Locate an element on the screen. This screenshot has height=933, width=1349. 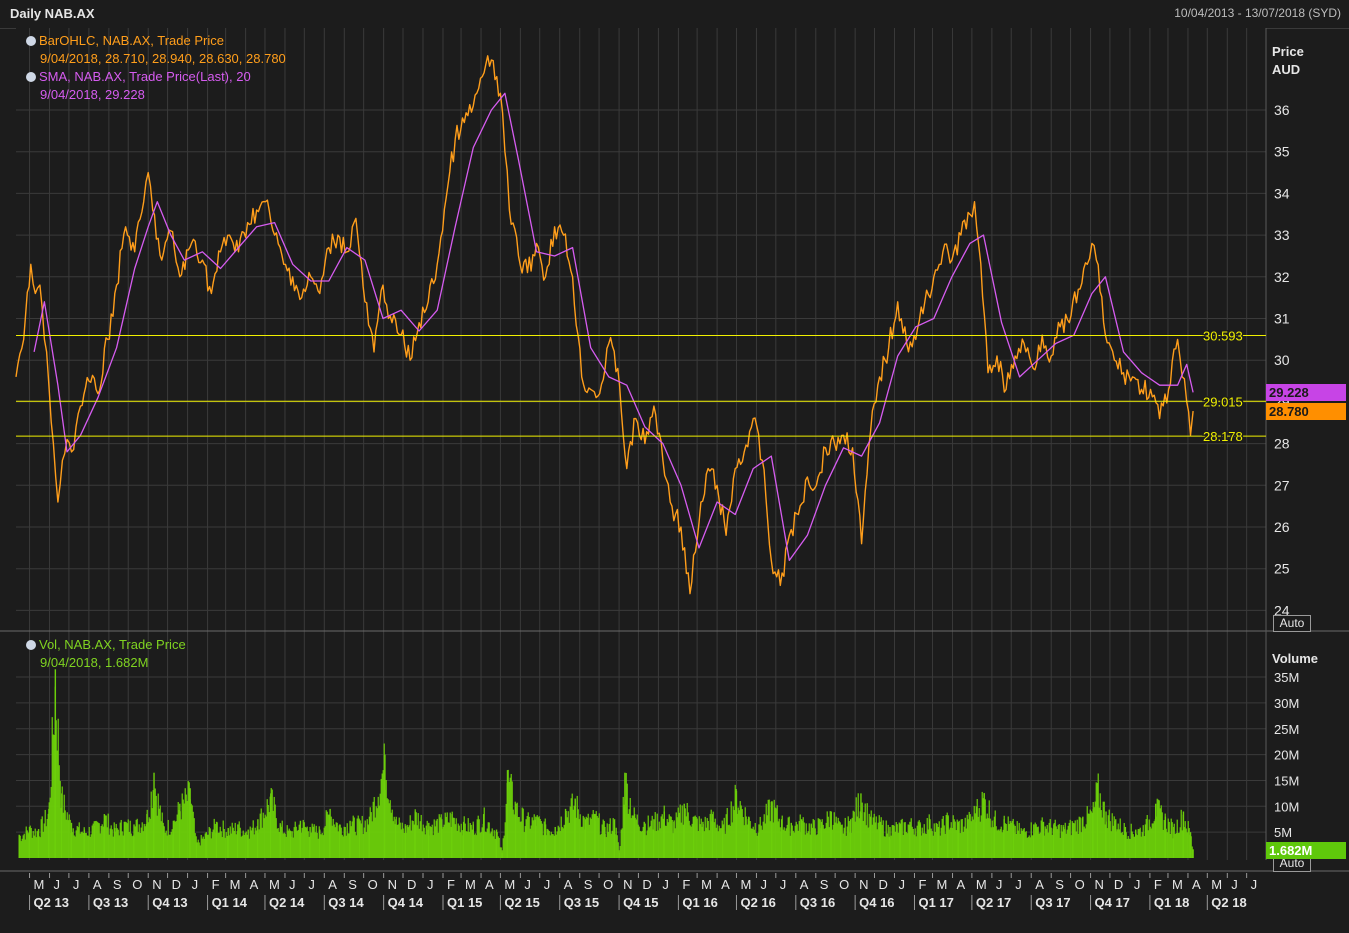
legend-volume-name: Vol, NAB.AX, Trade Price is located at coordinates (112, 644).